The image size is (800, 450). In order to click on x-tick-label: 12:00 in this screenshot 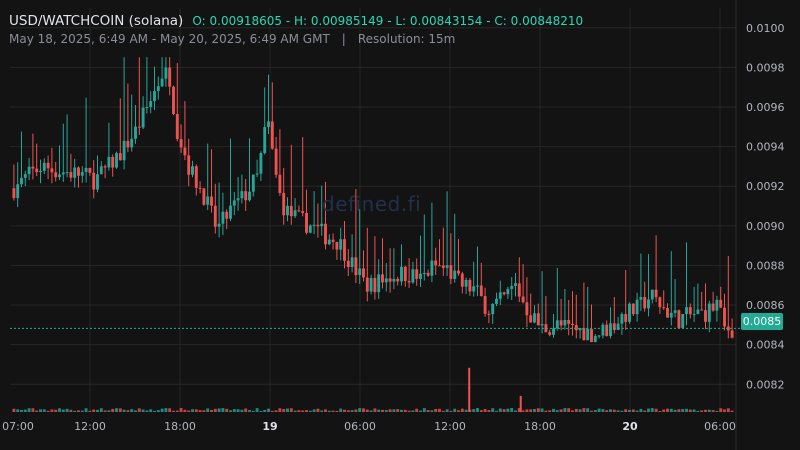, I will do `click(450, 426)`.